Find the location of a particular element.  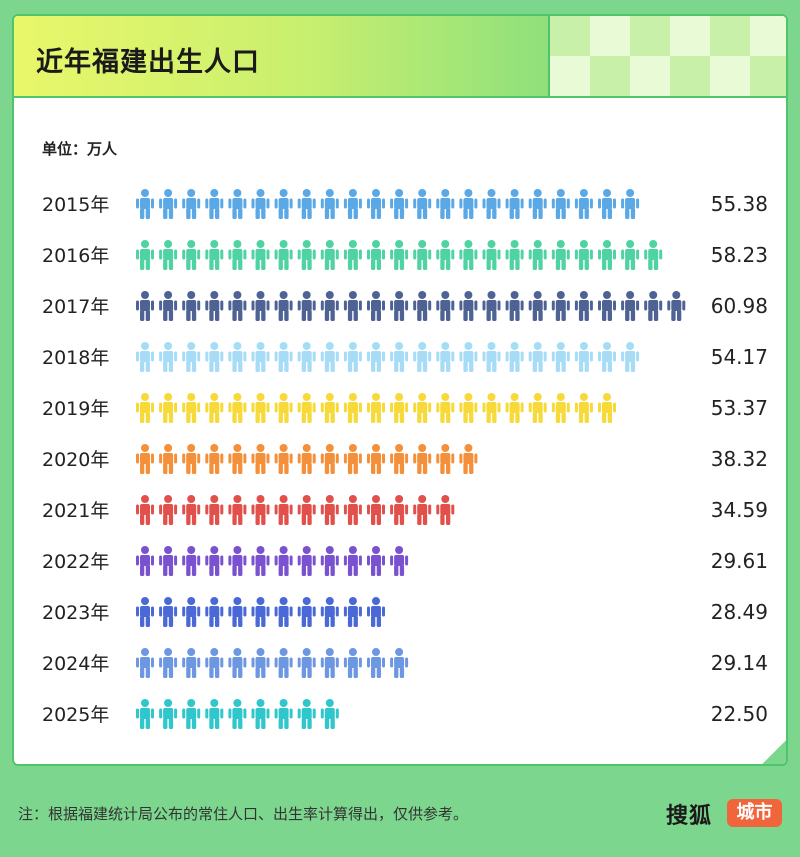

chart-row: 2017年 60.98 is located at coordinates (405, 306).